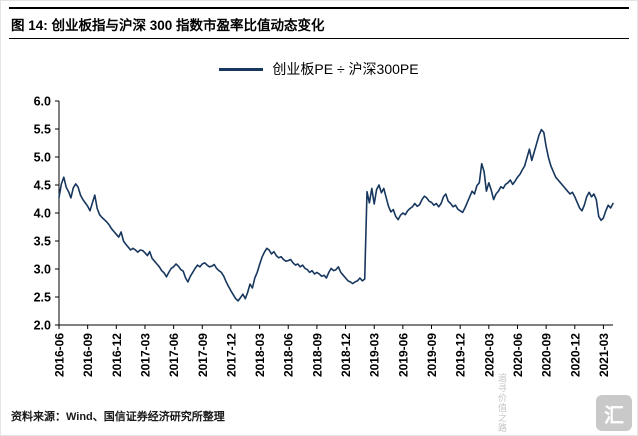 This screenshot has width=638, height=436. I want to click on x-axis-tick-label: 2018-09, so click(317, 355).